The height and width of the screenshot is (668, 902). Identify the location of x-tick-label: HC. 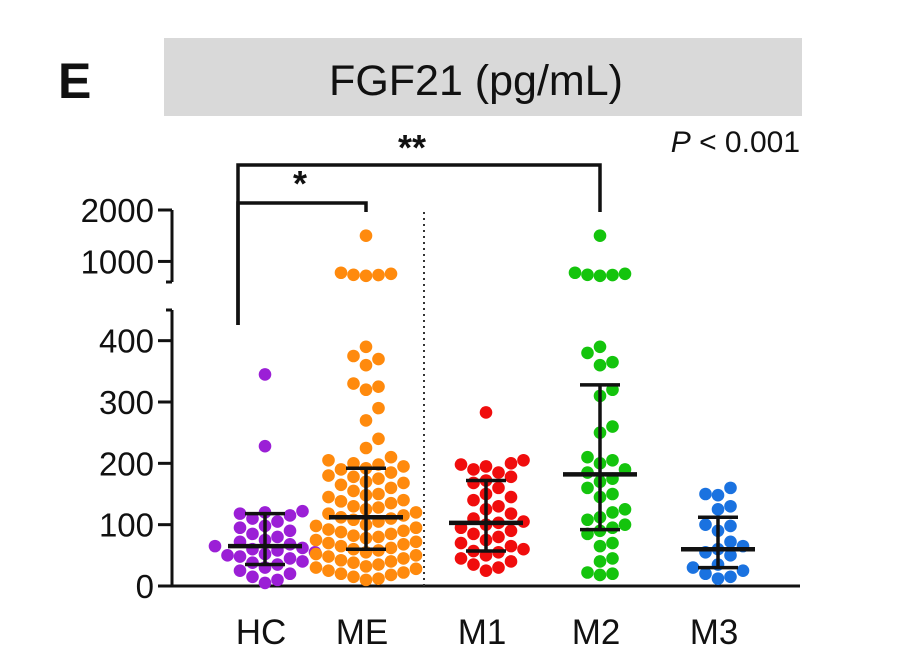
(261, 632).